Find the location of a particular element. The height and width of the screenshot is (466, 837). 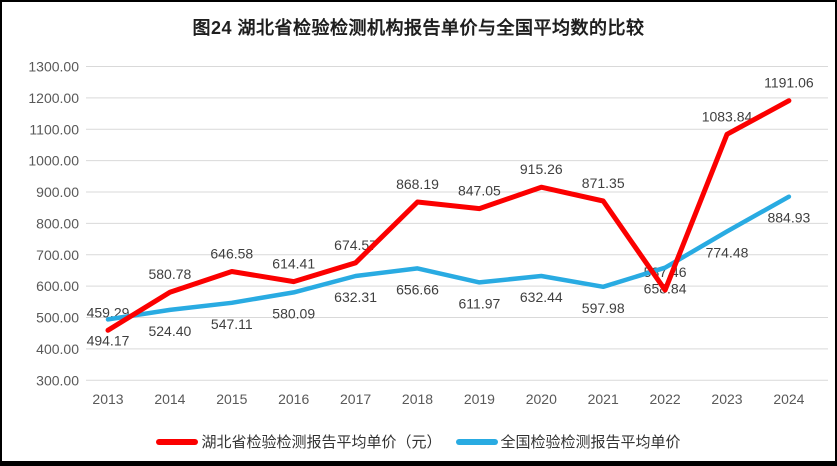

data-label: 580.09 is located at coordinates (293, 313).